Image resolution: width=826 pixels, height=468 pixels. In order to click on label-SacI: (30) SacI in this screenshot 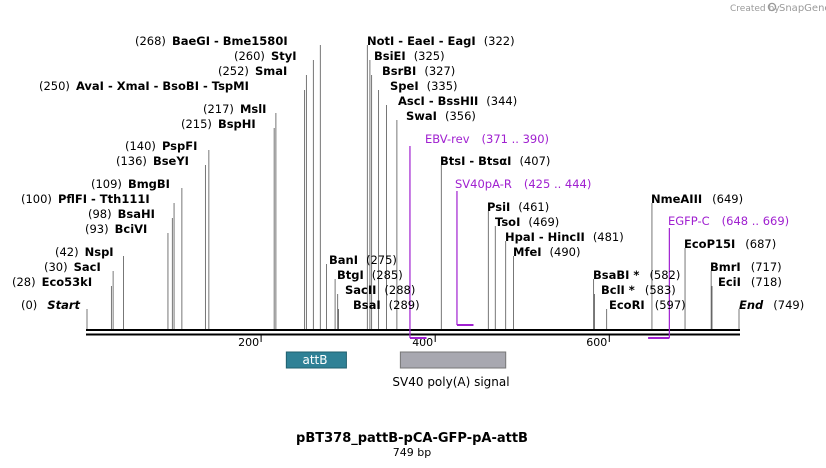, I will do `click(72, 267)`.